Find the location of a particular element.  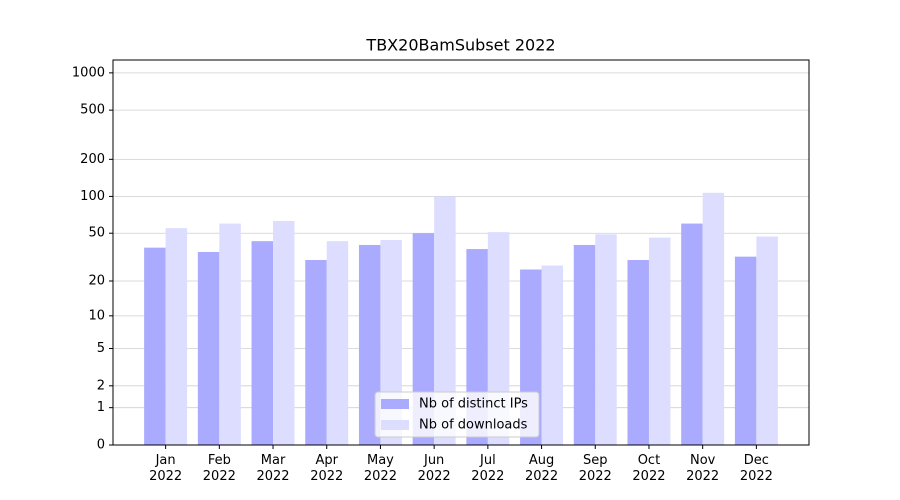

x-tick-label: Mar 2022 is located at coordinates (273, 468).